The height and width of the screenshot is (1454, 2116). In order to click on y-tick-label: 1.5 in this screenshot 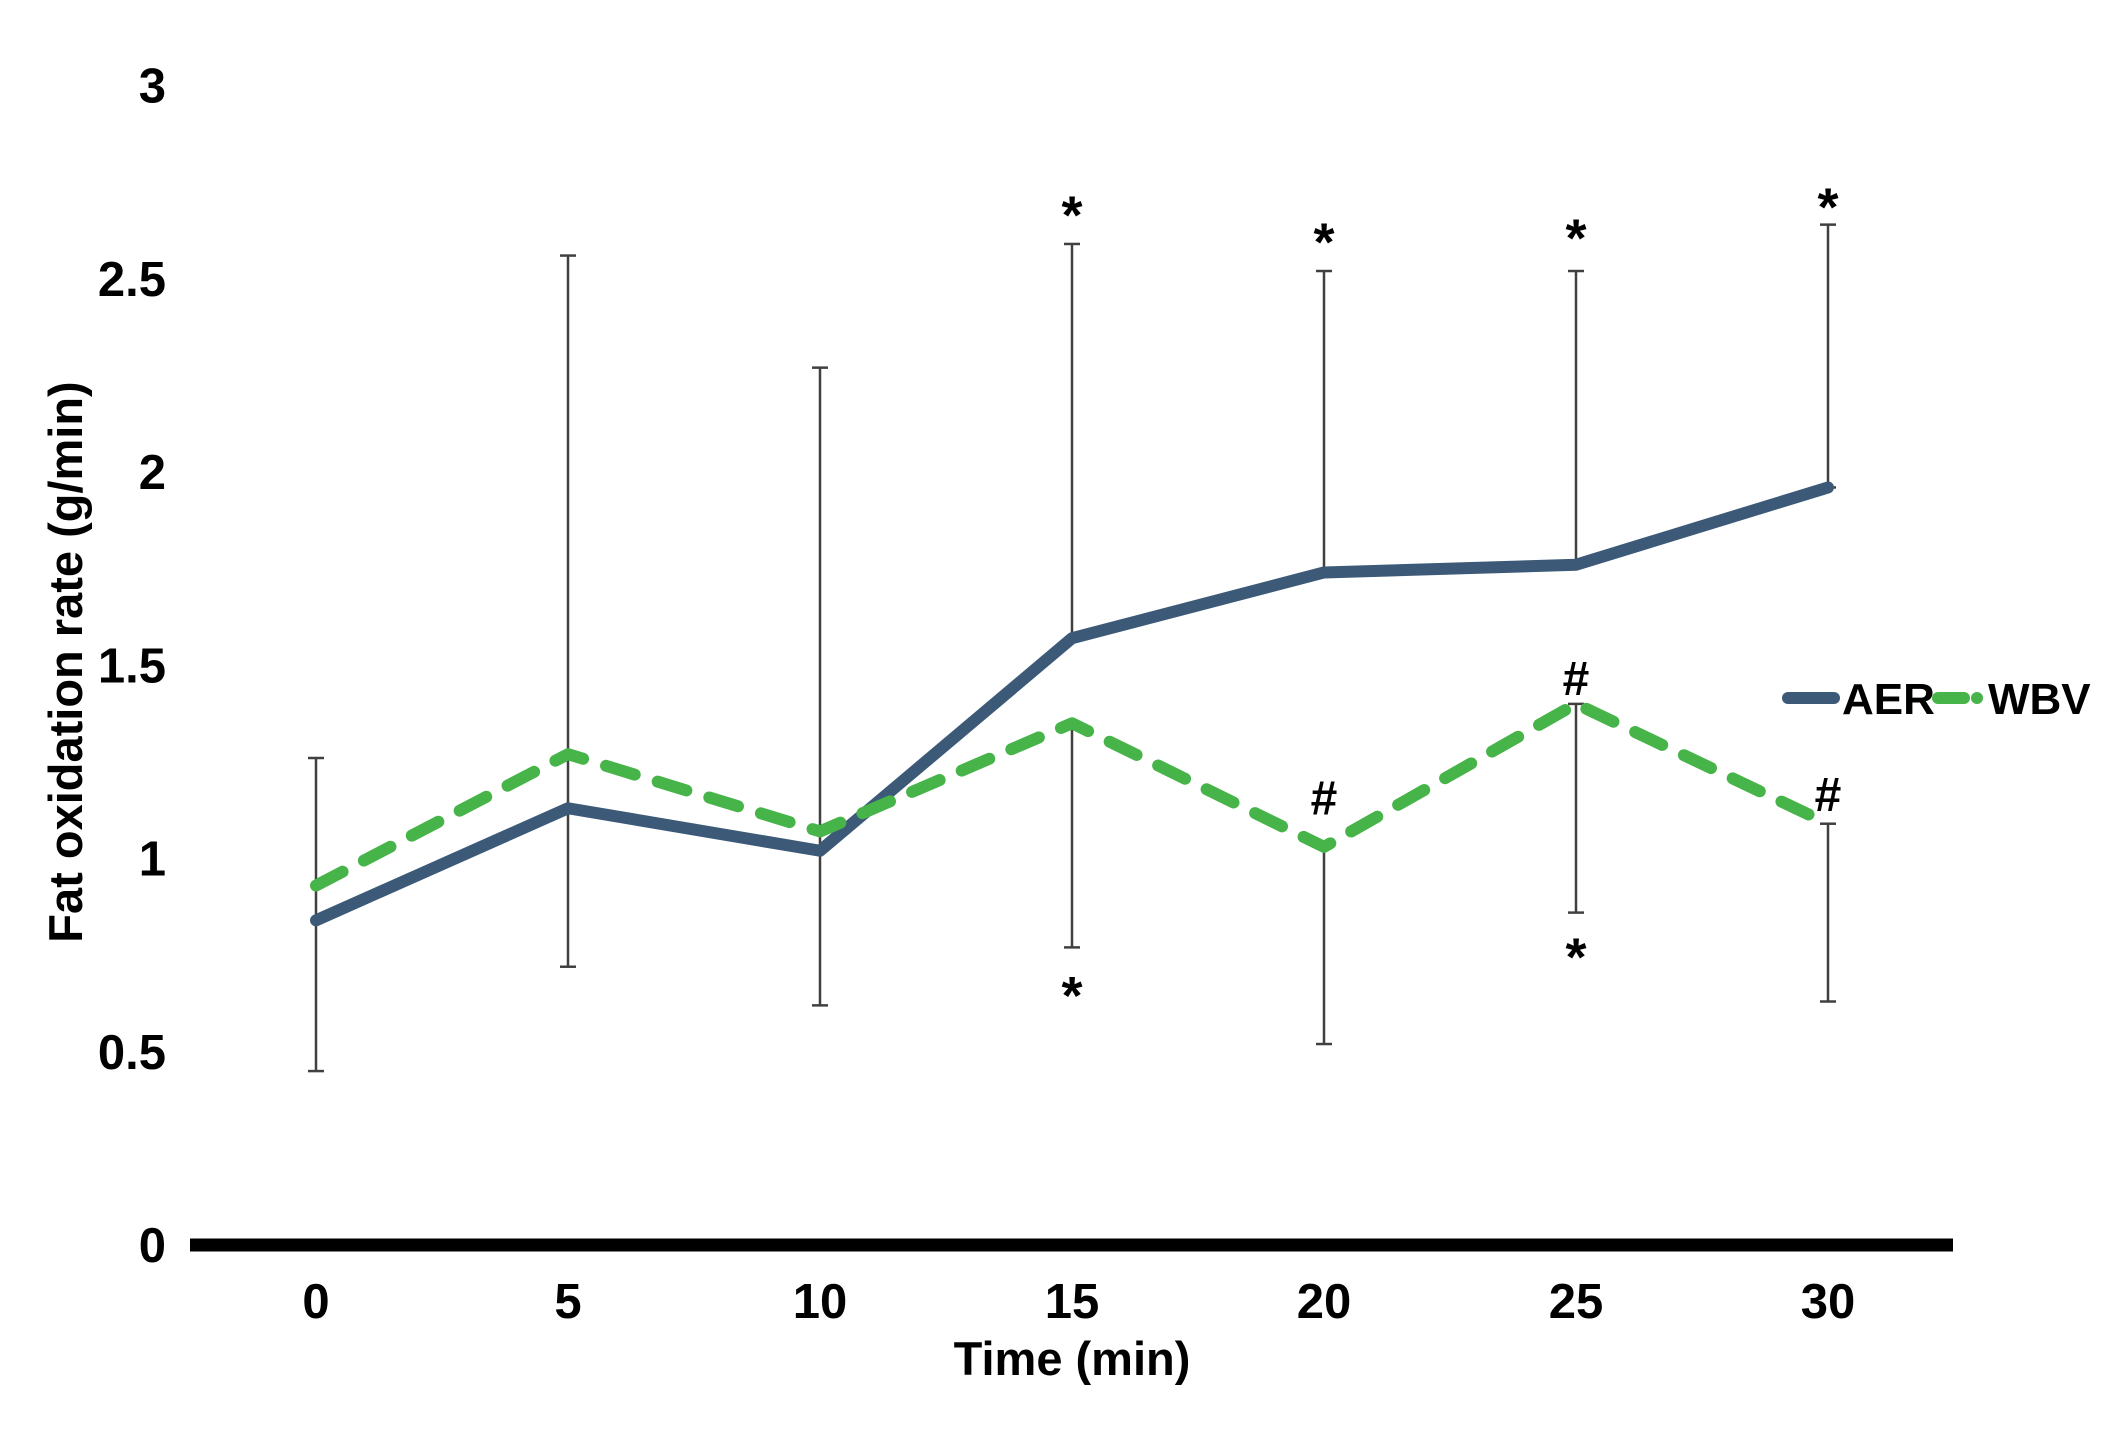, I will do `click(132, 666)`.